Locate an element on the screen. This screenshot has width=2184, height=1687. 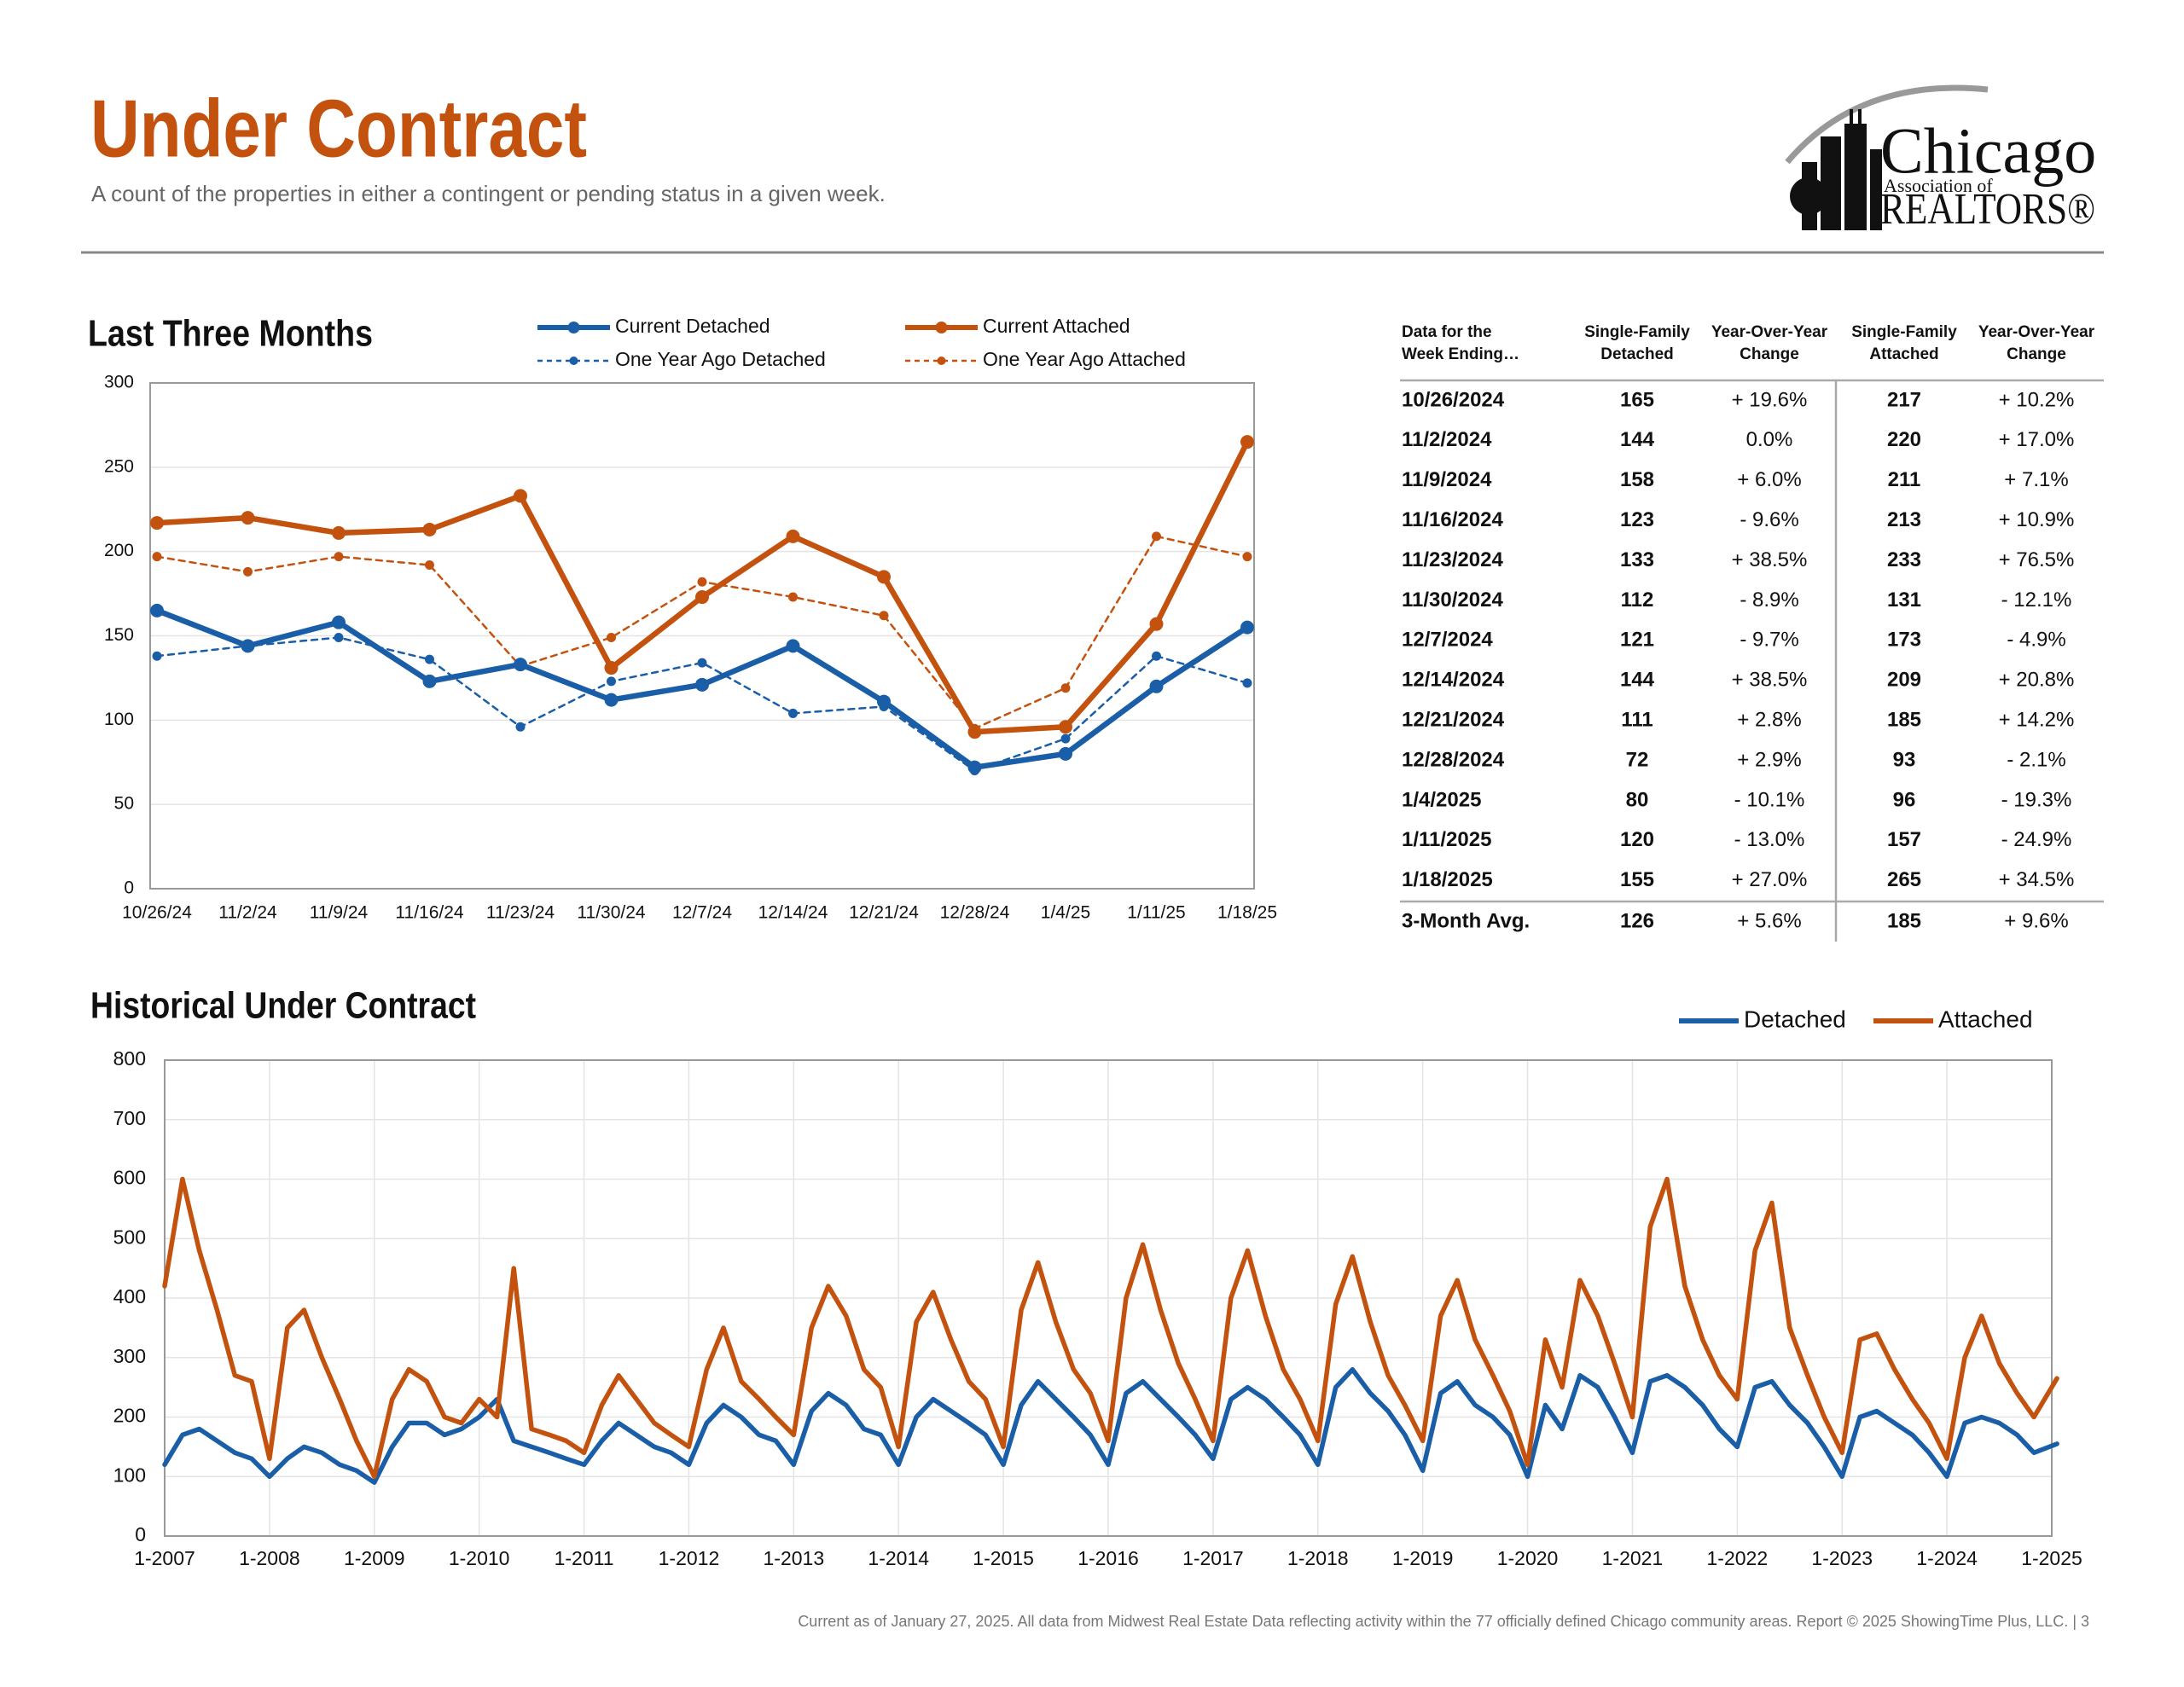
legend-label: Detached is located at coordinates (1795, 1019).